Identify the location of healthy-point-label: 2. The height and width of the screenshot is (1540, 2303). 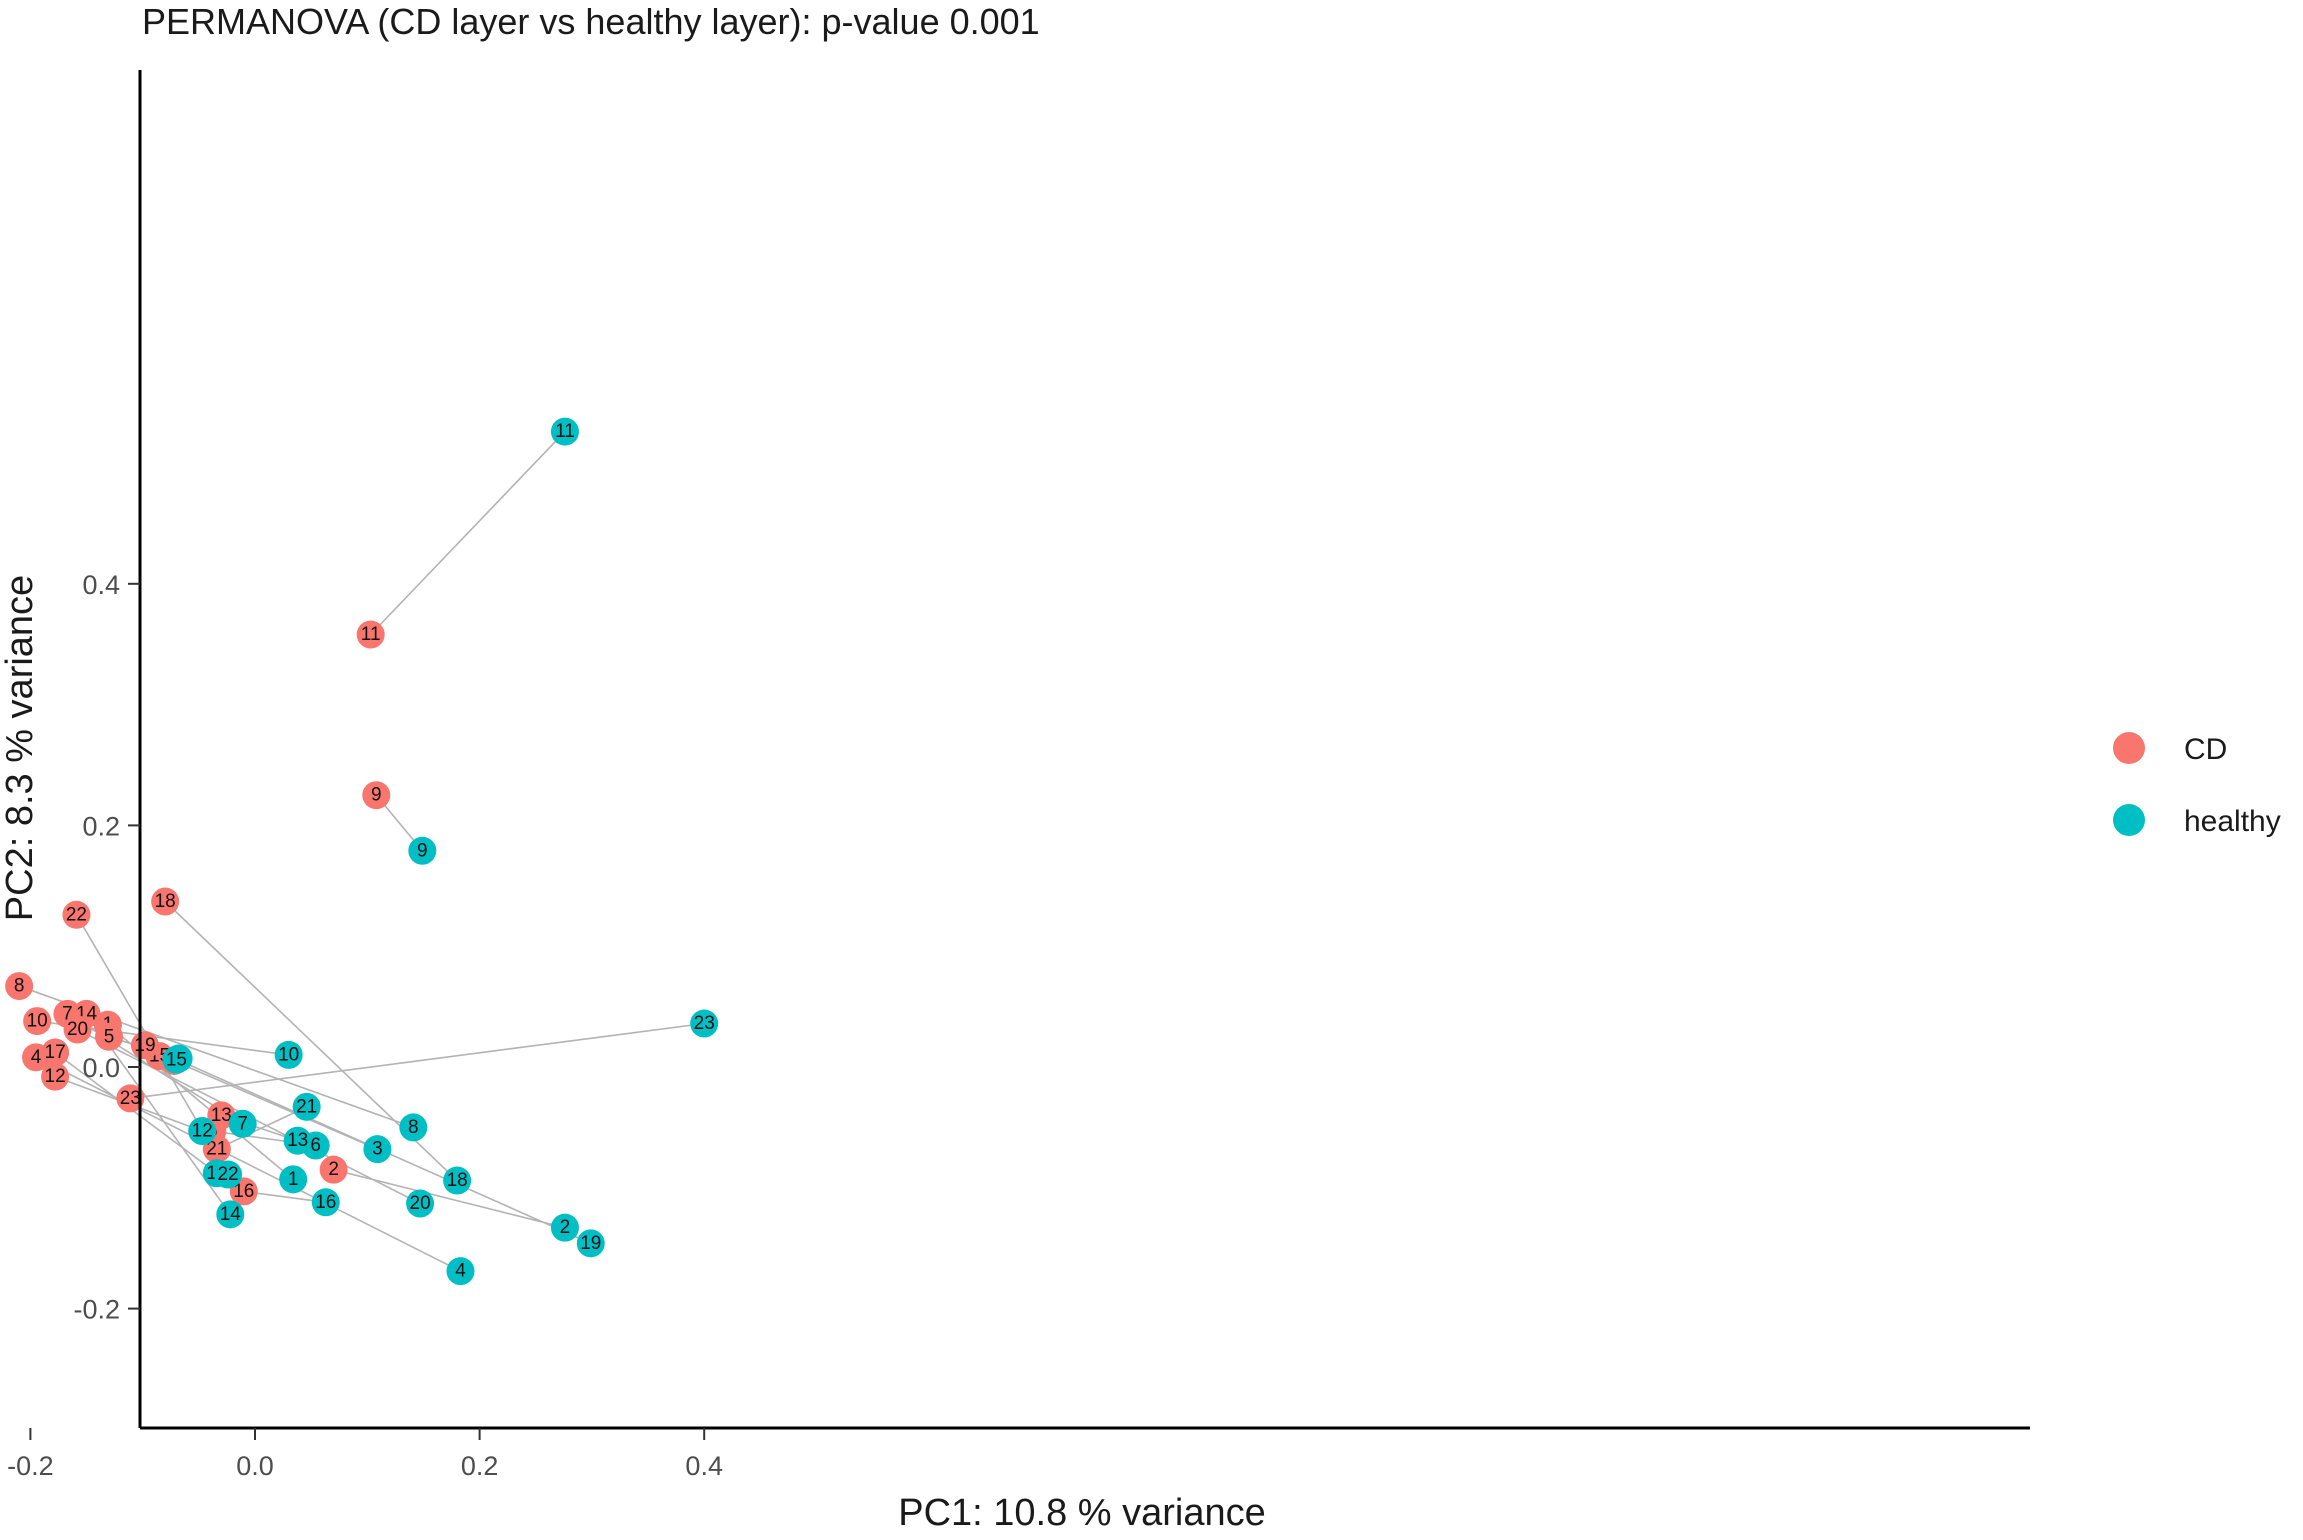
(565, 1227).